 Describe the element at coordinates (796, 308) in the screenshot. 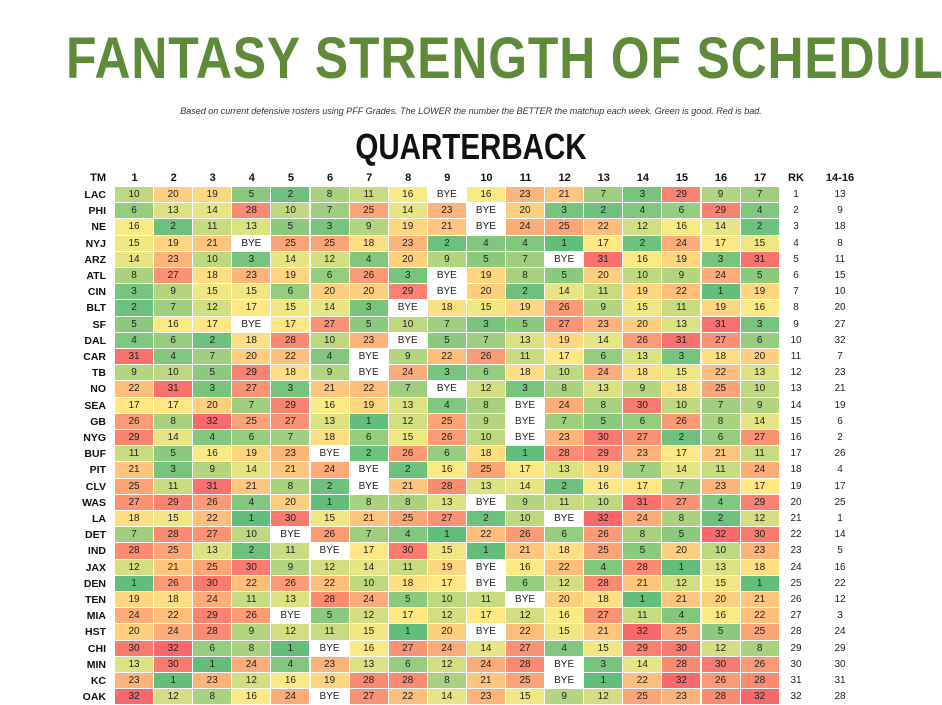

I see `rank-value: 8` at that location.